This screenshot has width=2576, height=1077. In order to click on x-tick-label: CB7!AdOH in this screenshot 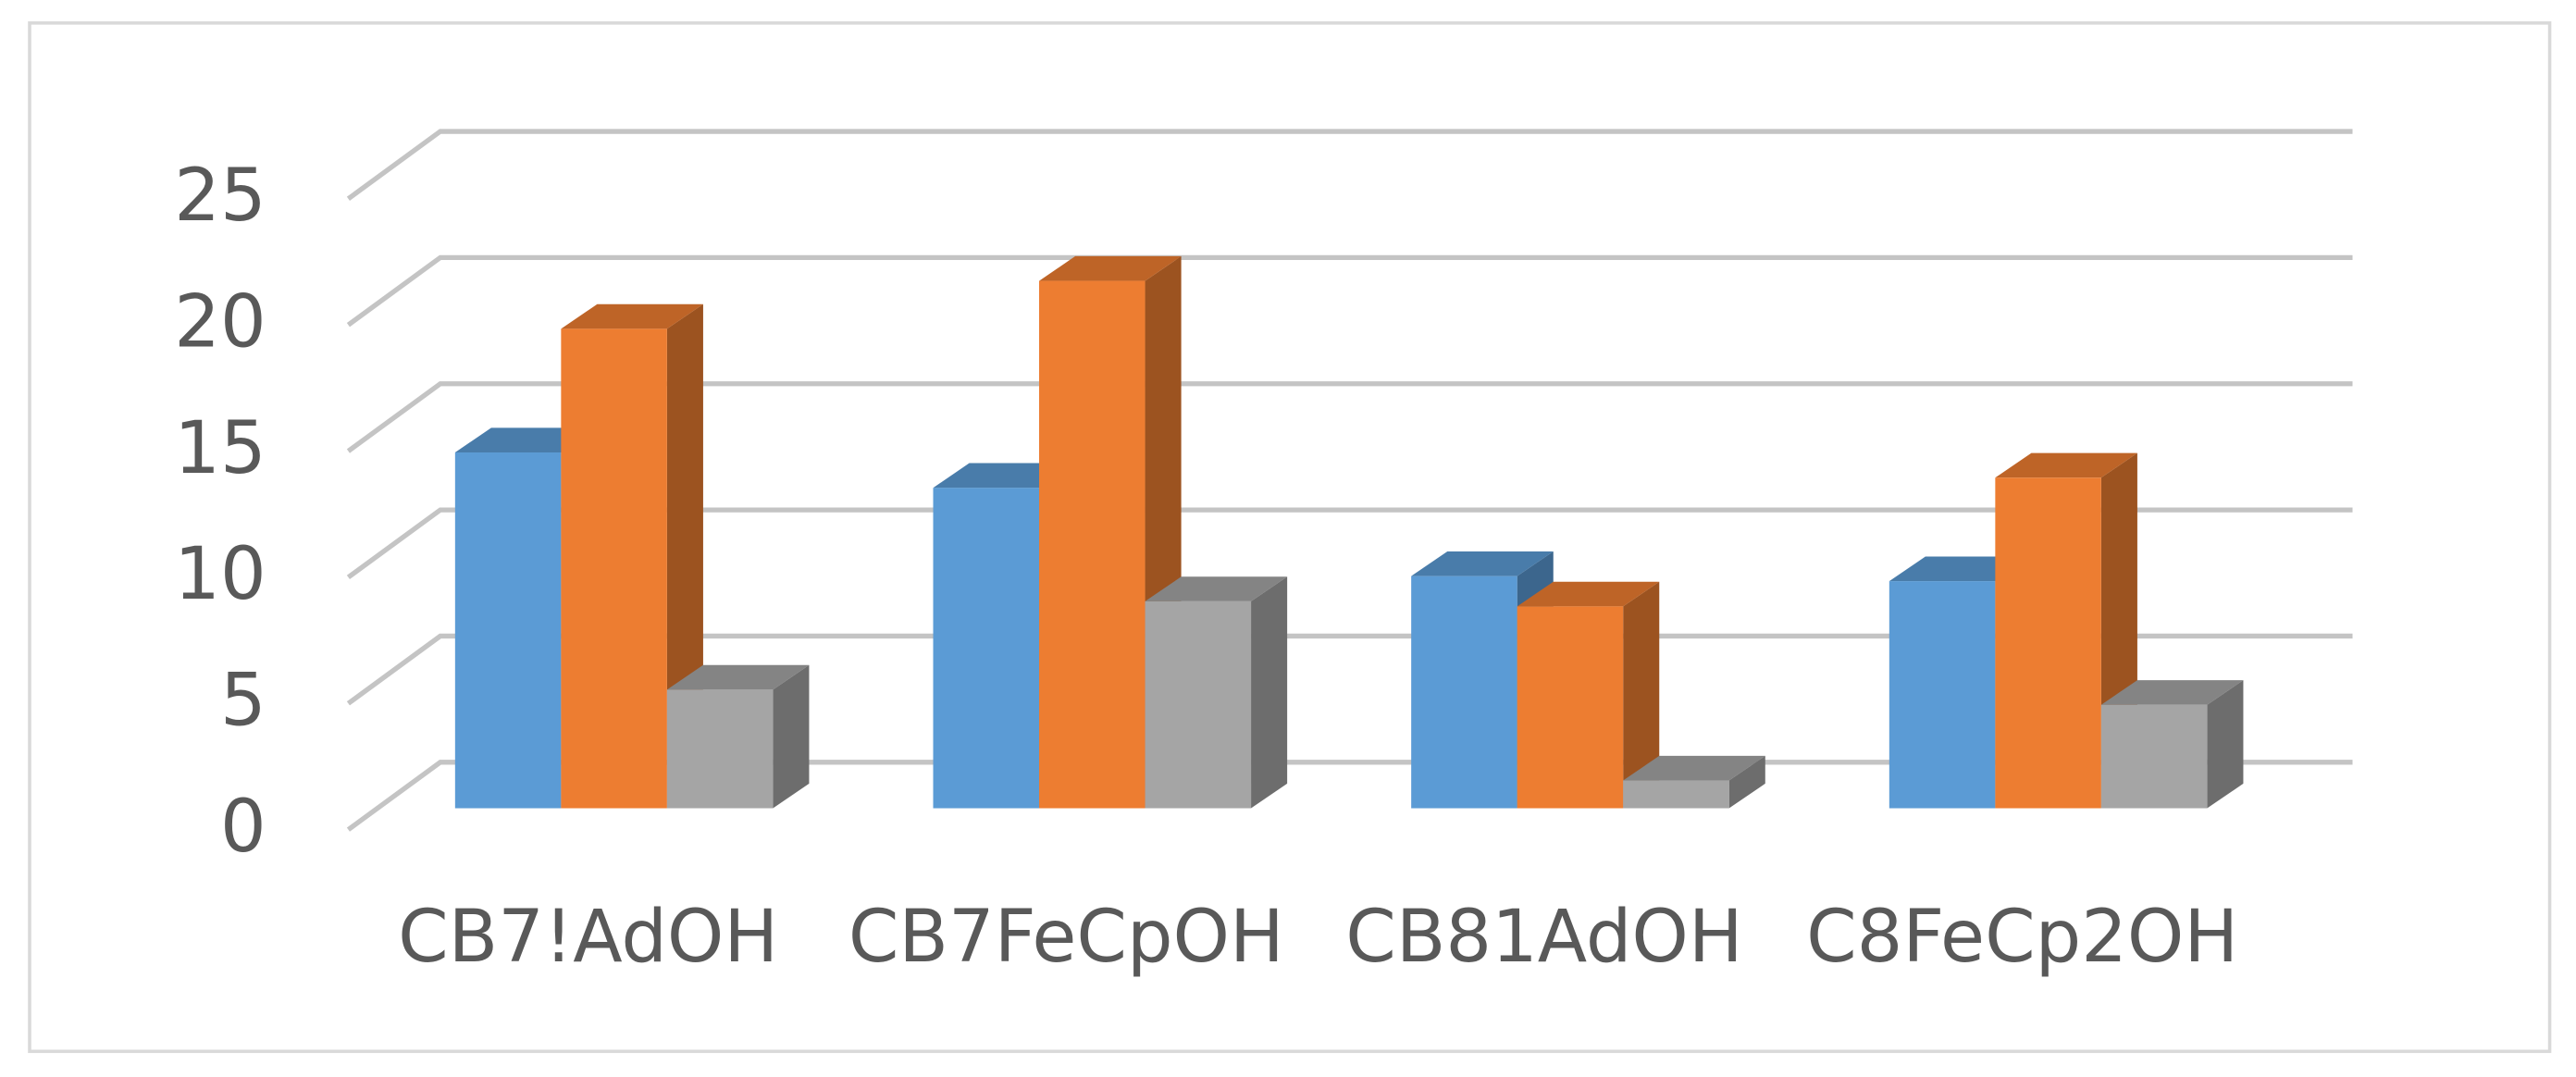, I will do `click(588, 937)`.